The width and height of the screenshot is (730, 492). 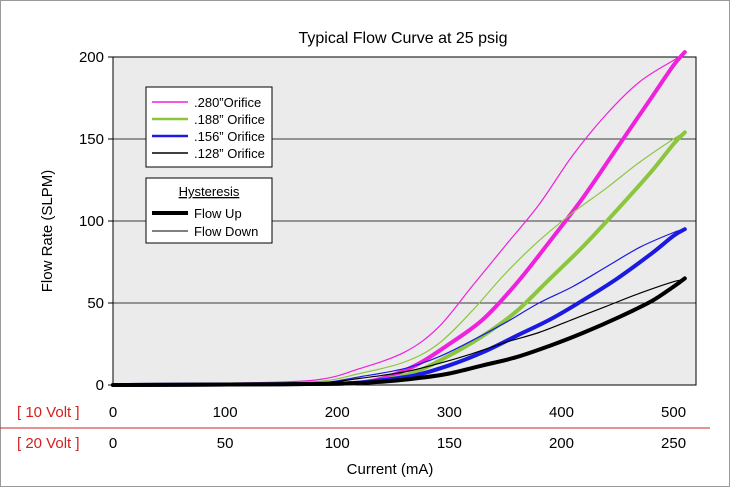 What do you see at coordinates (91, 139) in the screenshot?
I see `y-tick-label: 150` at bounding box center [91, 139].